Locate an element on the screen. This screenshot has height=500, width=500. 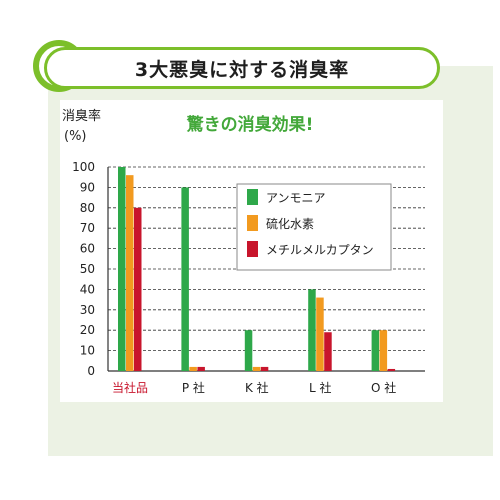
header-bar: 3大悪臭に対する消臭率 is located at coordinates (242, 68).